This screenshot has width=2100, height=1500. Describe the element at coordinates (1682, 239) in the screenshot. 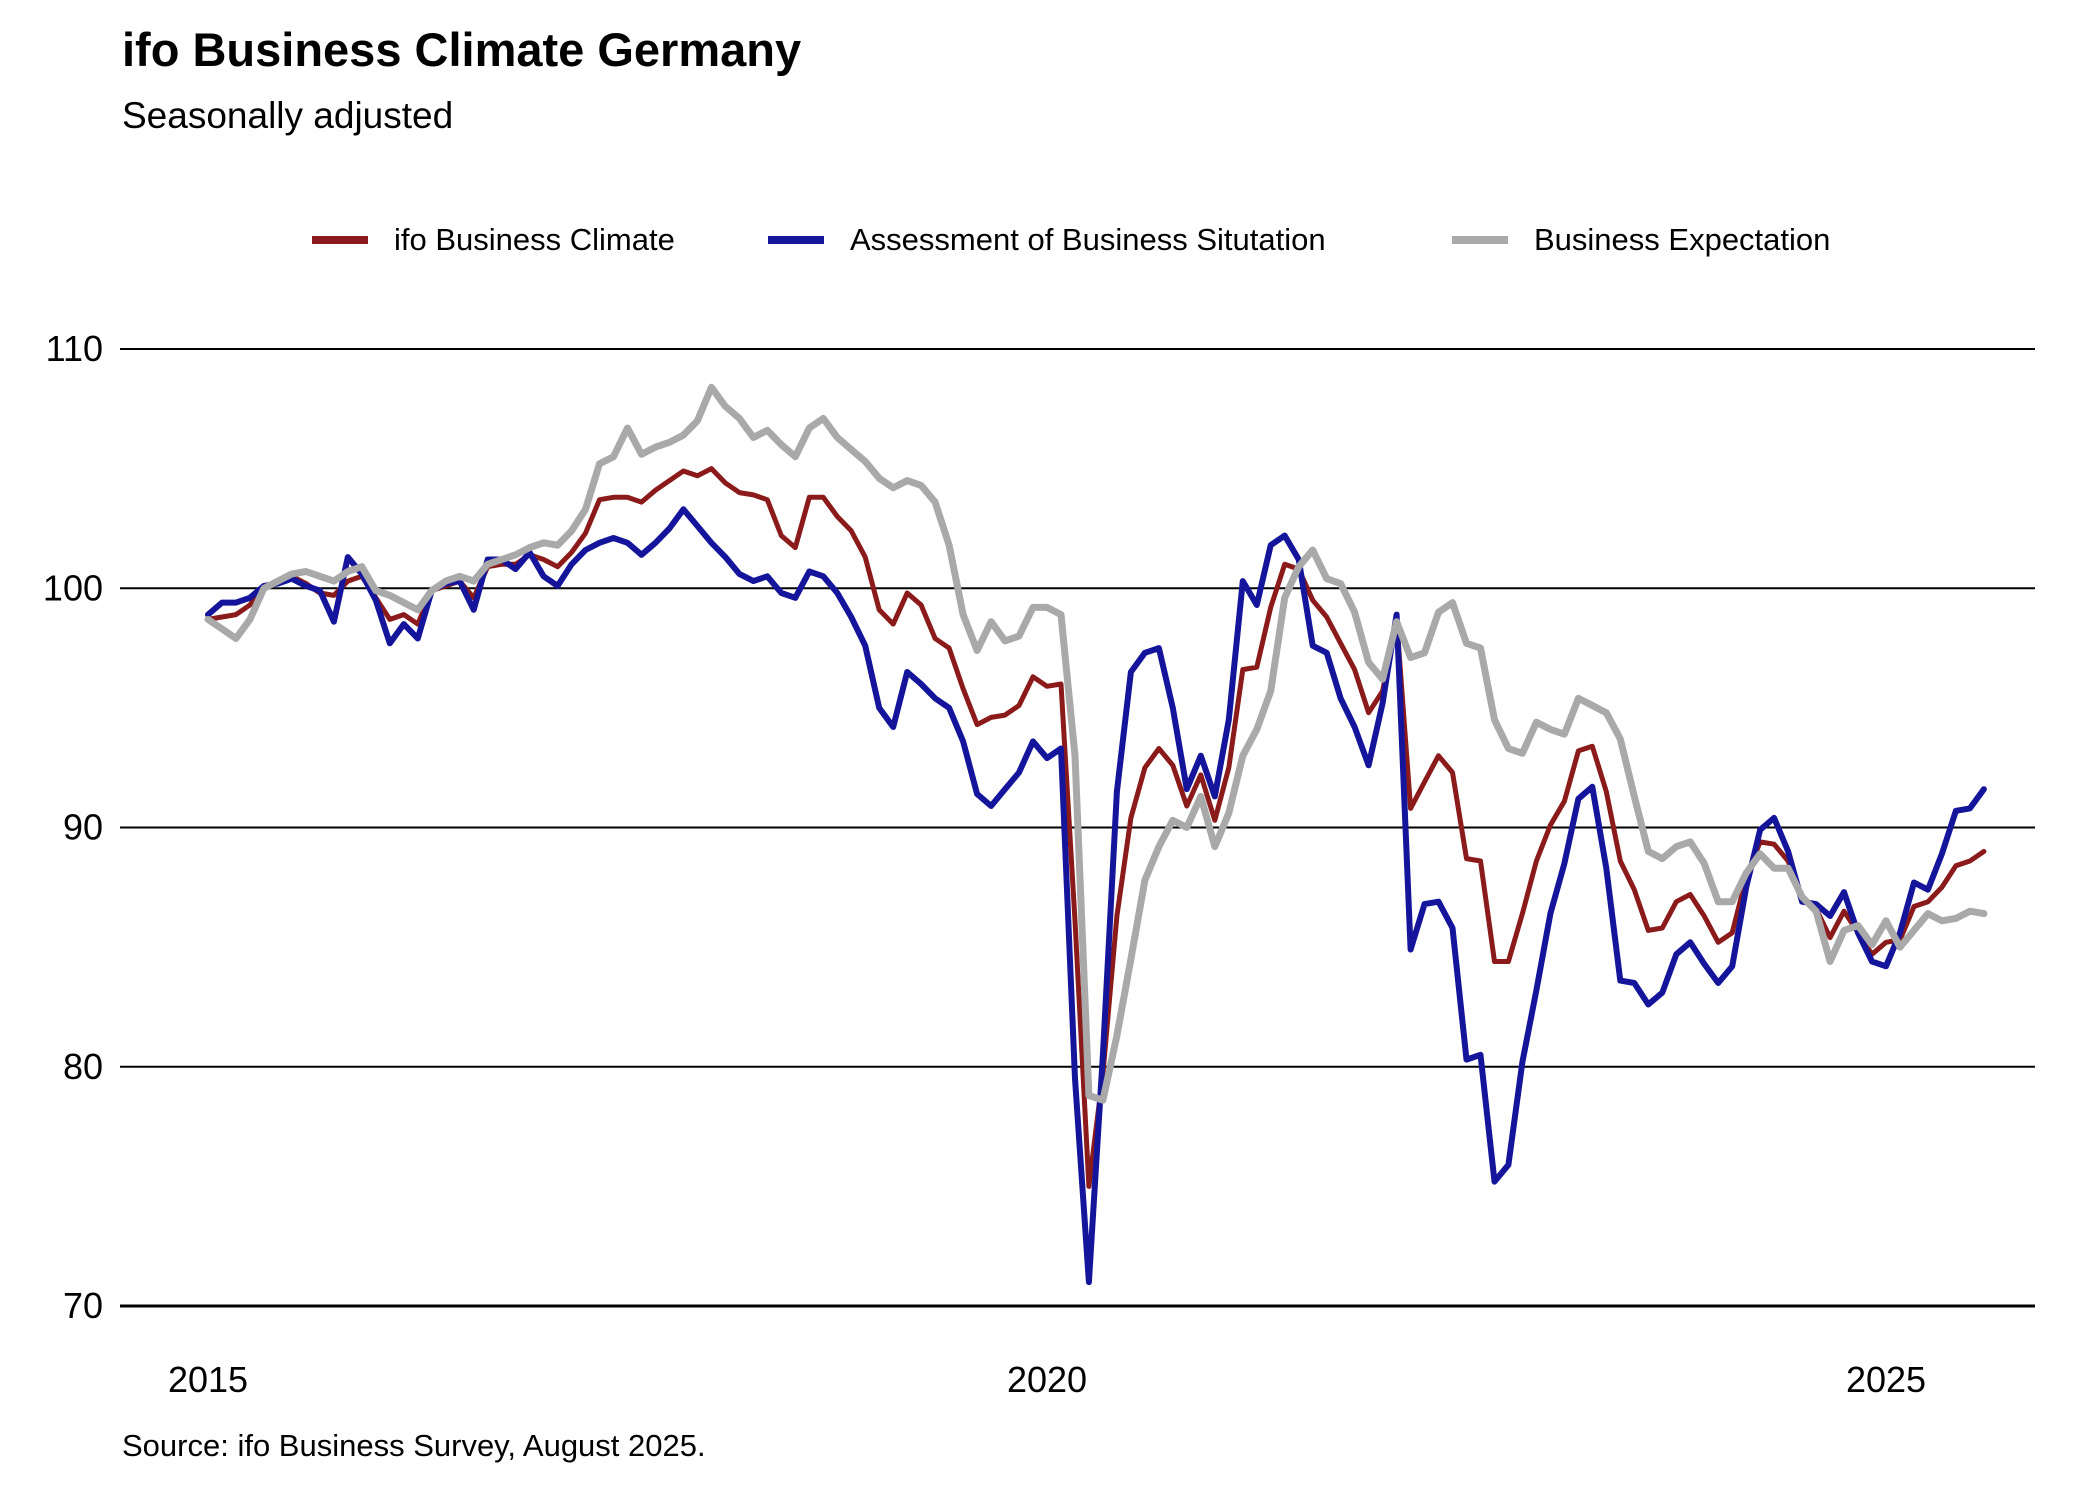

I see `legend-label-expectation: Business Expectation` at that location.